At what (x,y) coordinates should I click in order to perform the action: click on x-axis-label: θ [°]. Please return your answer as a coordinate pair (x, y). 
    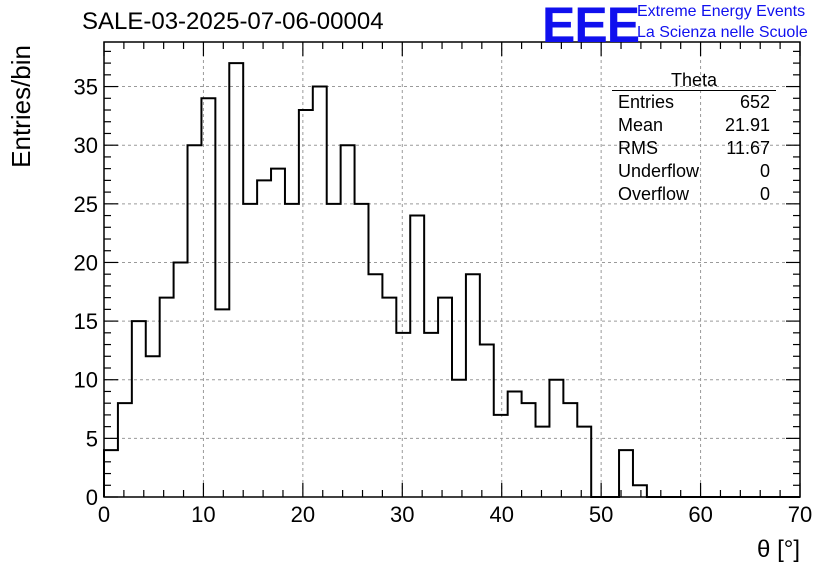
    Looking at the image, I should click on (778, 549).